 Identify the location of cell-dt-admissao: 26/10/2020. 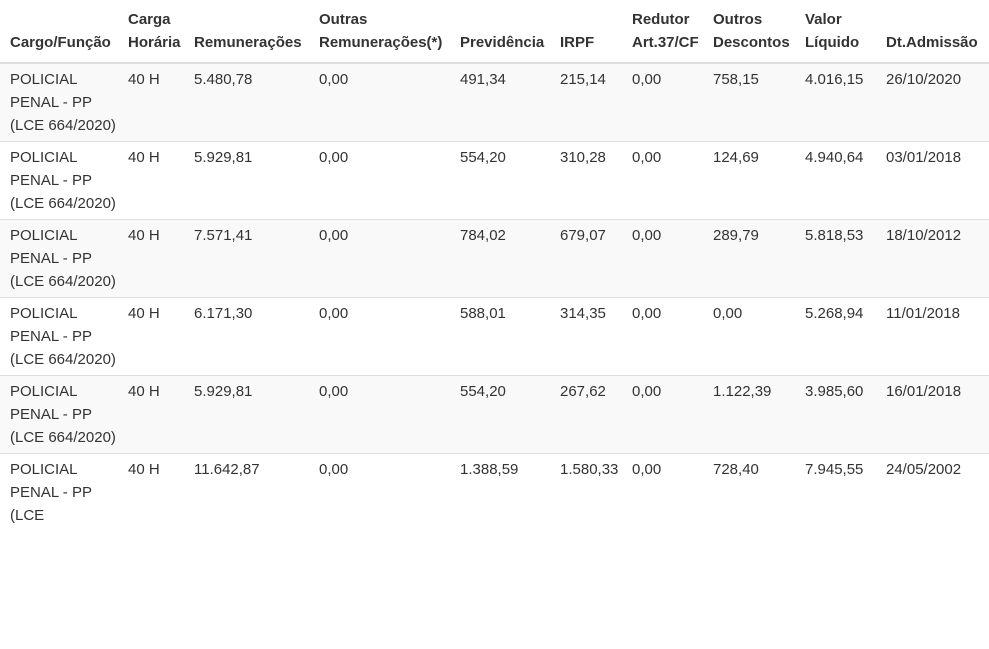
(935, 102).